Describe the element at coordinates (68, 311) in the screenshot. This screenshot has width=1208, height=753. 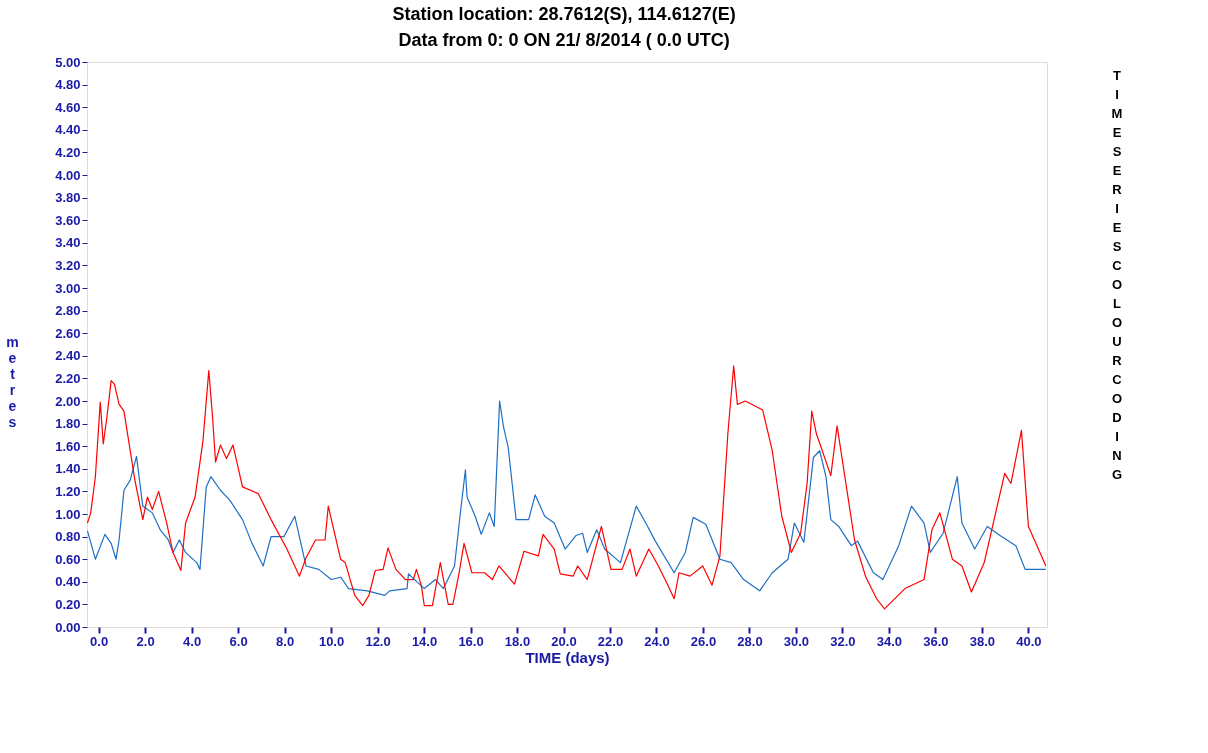
I see `y-tick-label: 2.80` at that location.